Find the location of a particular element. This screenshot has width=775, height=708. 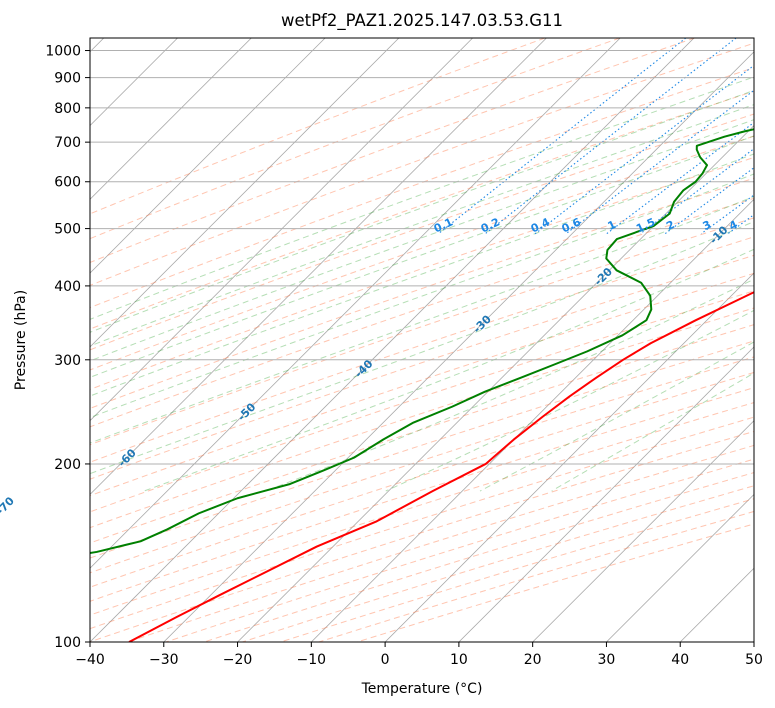

x-tick-label: 10 is located at coordinates (459, 660).